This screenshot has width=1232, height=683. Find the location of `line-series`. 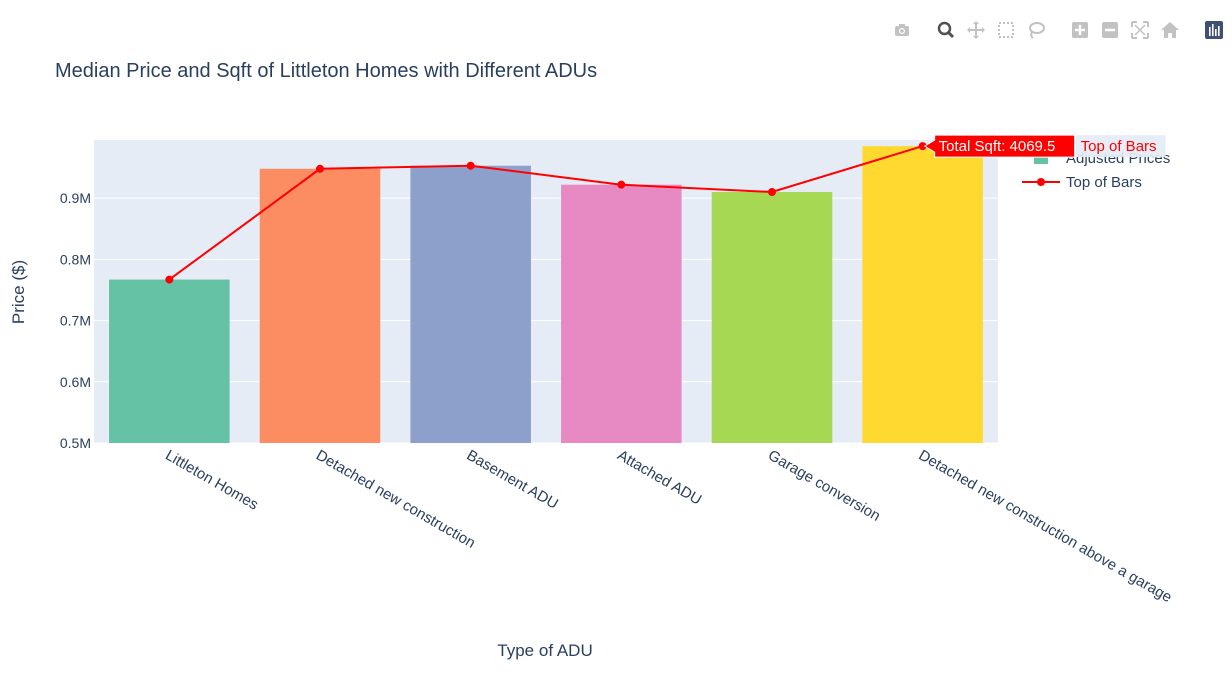

line-series is located at coordinates (546, 213).